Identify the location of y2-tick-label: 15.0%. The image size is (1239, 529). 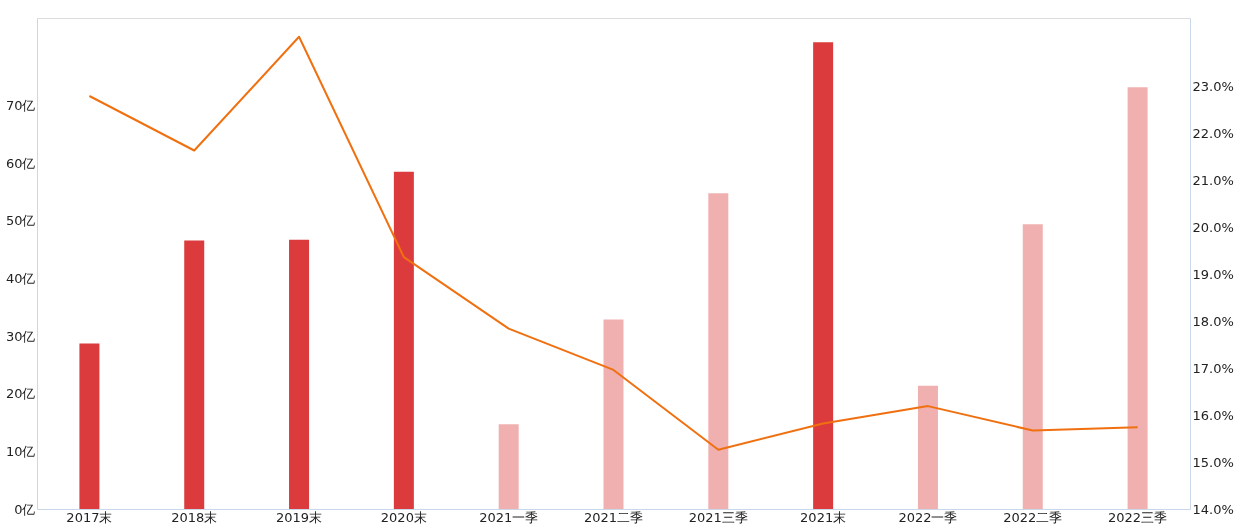
(1213, 462).